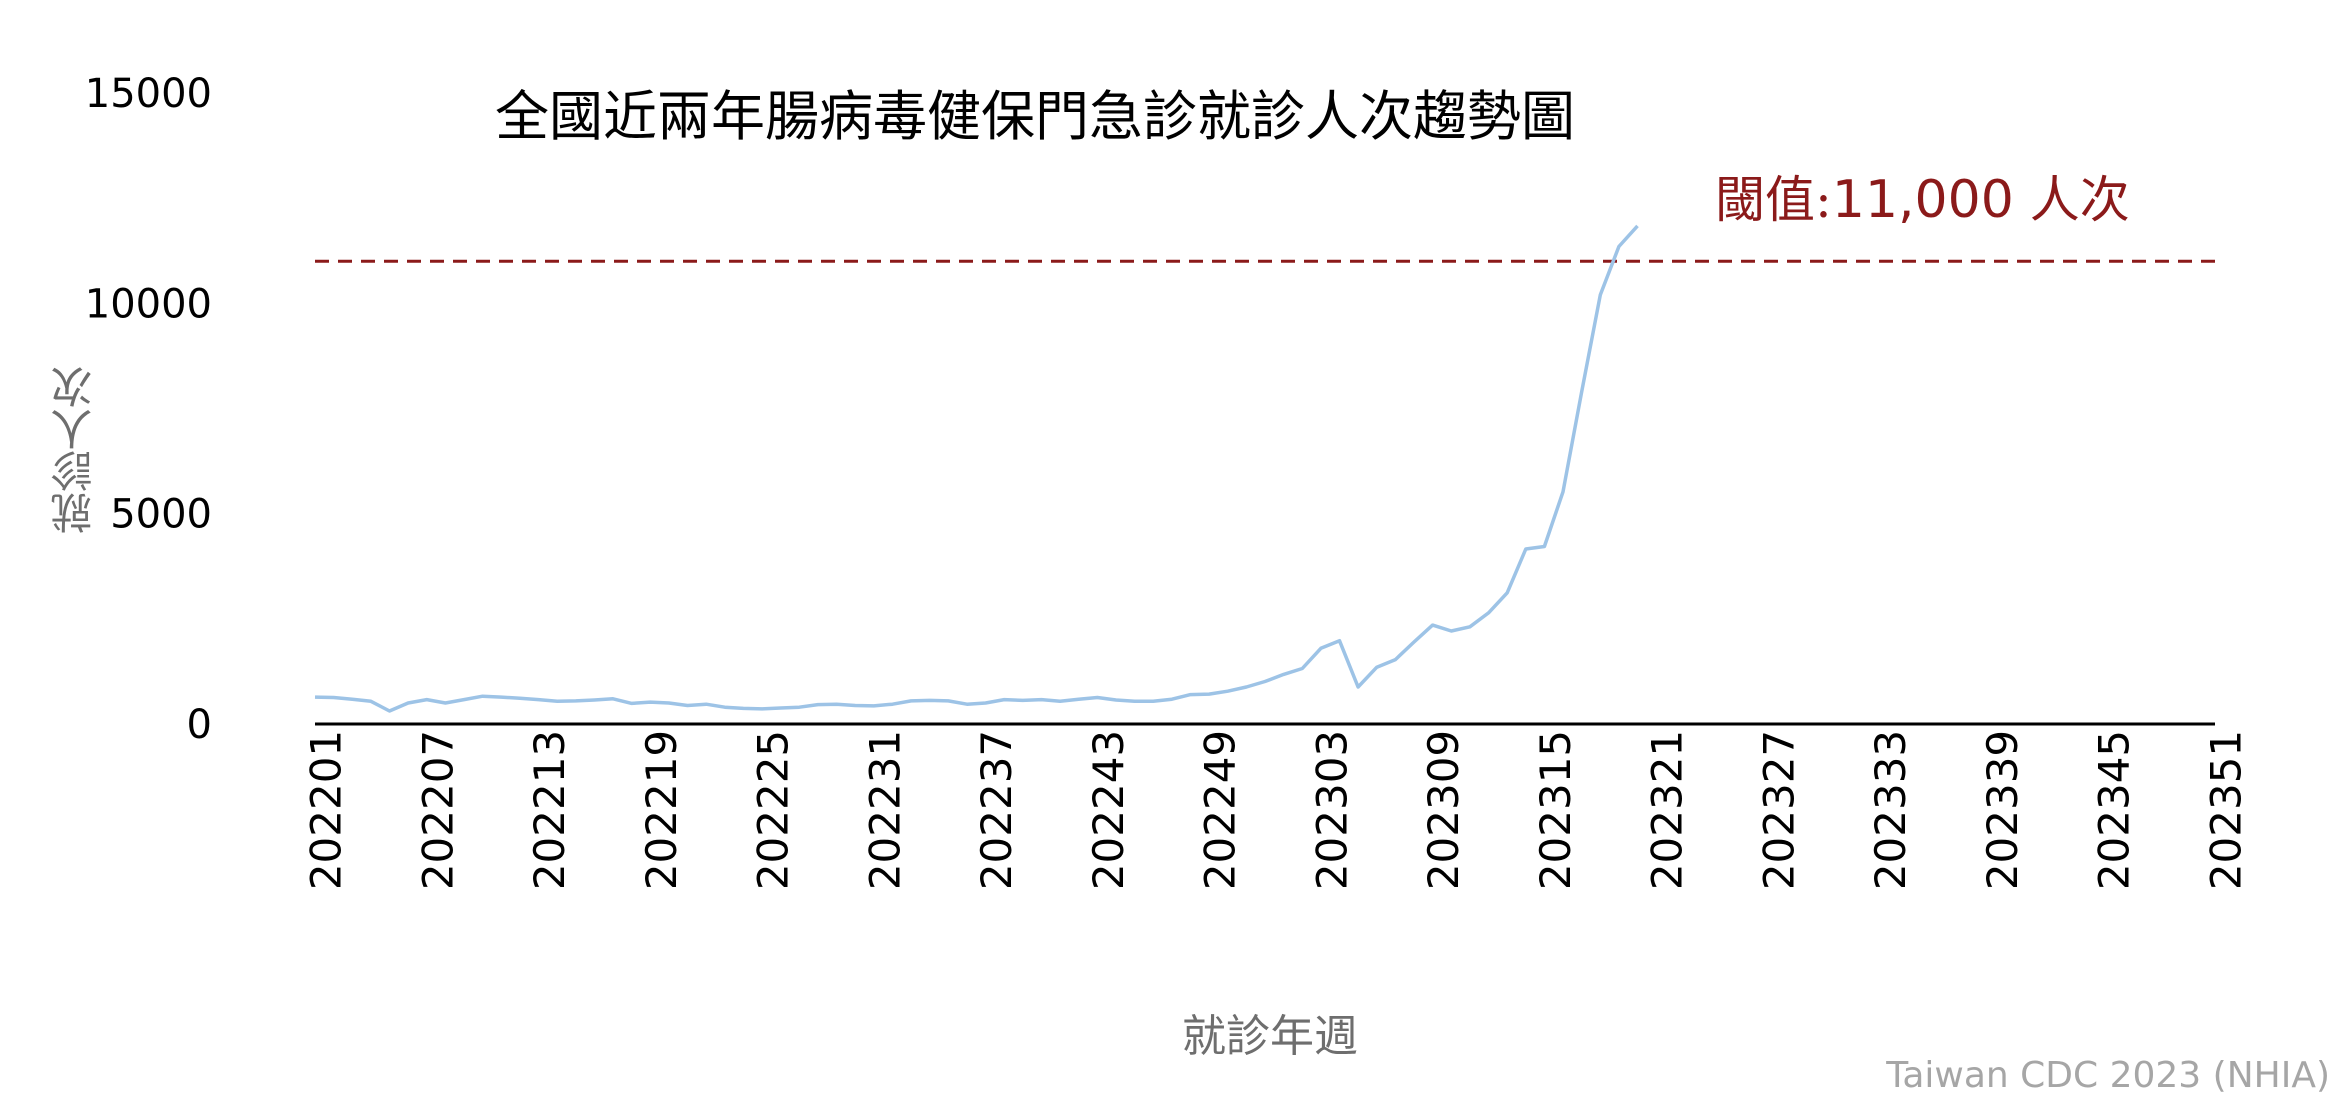 The width and height of the screenshot is (2352, 1118). What do you see at coordinates (1035, 116) in the screenshot?
I see `chart-title: 全國近兩年腸病毒健保門急診就診人次趨勢圖` at bounding box center [1035, 116].